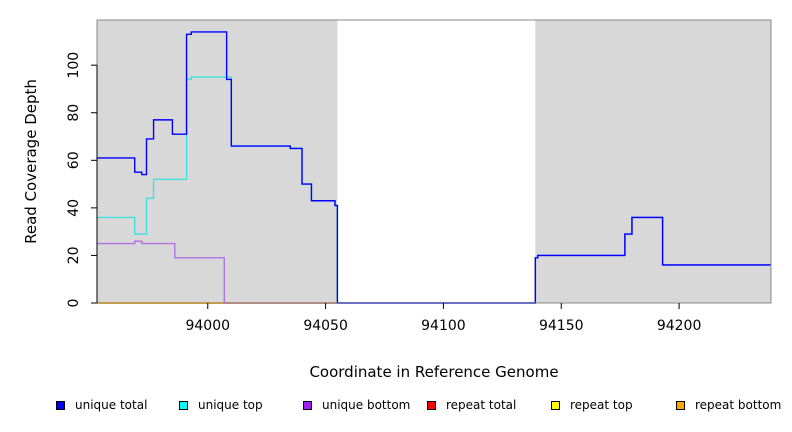 This screenshot has height=432, width=792. I want to click on x-tick-label: 94150, so click(561, 326).